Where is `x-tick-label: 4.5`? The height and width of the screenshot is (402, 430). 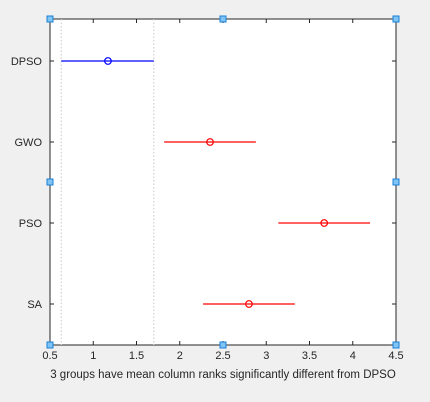 x-tick-label: 4.5 is located at coordinates (395, 356).